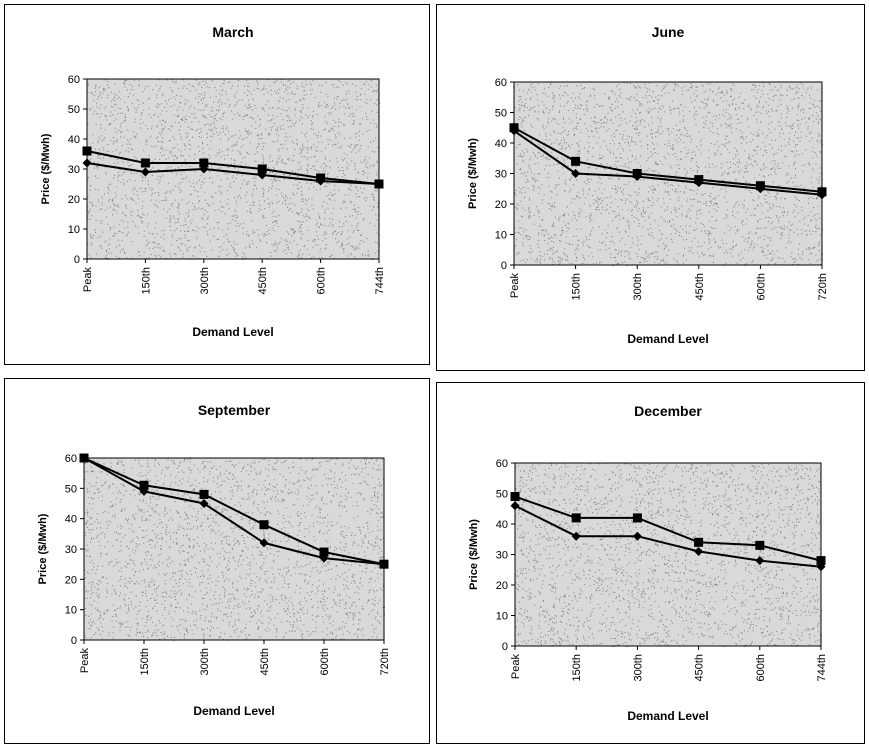 The width and height of the screenshot is (869, 749). What do you see at coordinates (234, 410) in the screenshot?
I see `chart-title: September` at bounding box center [234, 410].